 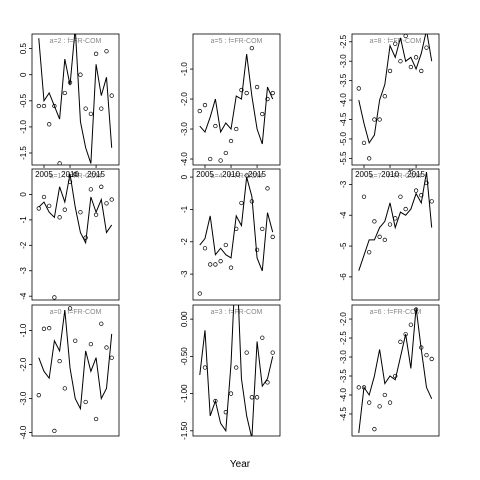 I want to click on y-tick-label: -1.5, so click(x=23, y=153).